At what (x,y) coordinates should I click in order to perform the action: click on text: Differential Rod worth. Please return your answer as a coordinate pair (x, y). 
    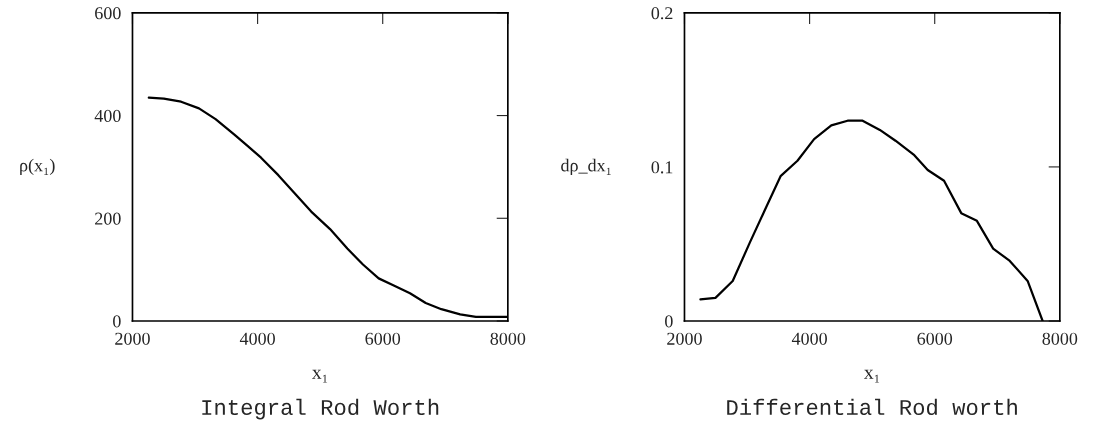
    Looking at the image, I should click on (872, 407).